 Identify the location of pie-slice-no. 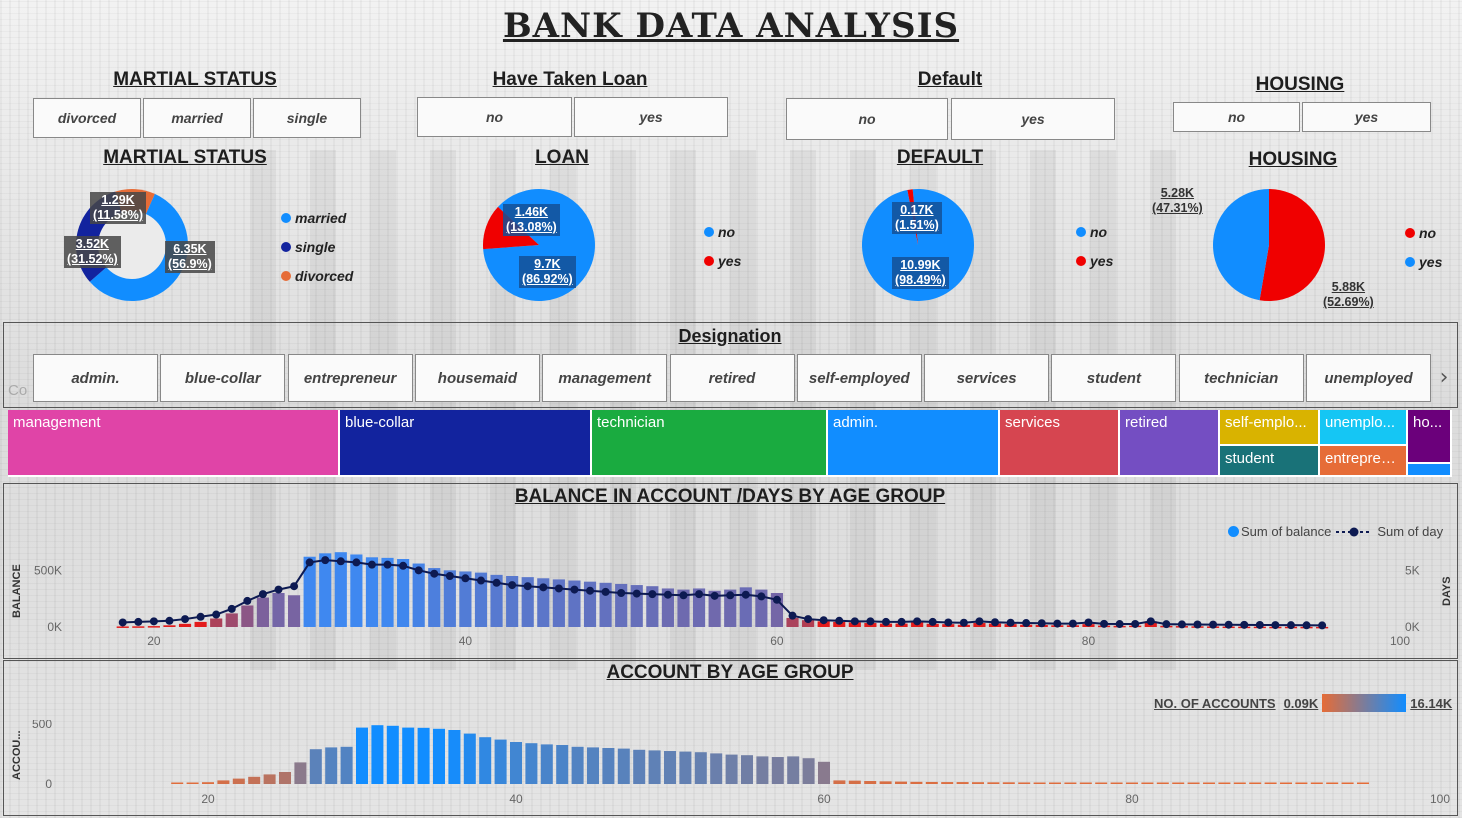
(1292, 245).